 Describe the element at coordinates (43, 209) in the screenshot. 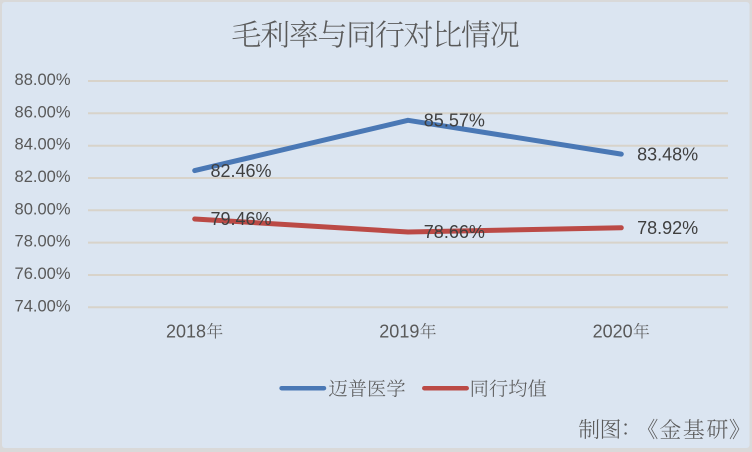

I see `svg-text: 80.00%` at that location.